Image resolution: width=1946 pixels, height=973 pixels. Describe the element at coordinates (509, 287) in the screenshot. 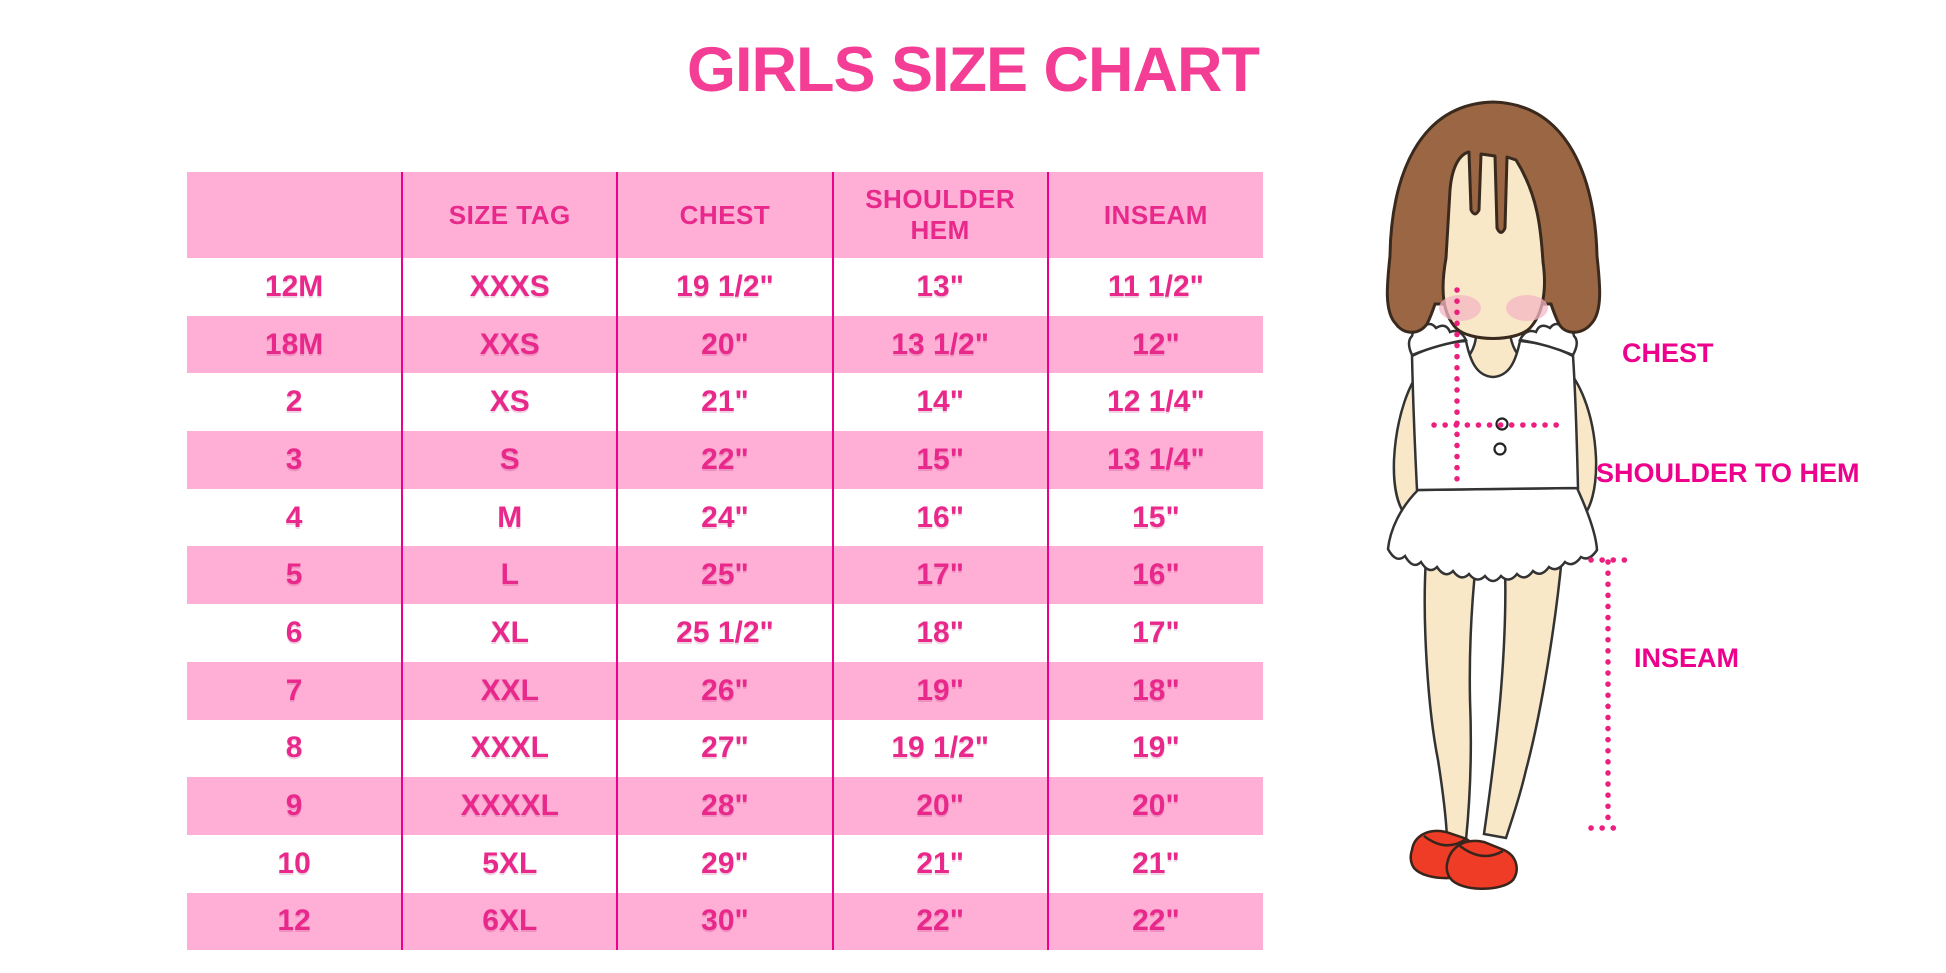

I see `table-cell: XXXS` at that location.